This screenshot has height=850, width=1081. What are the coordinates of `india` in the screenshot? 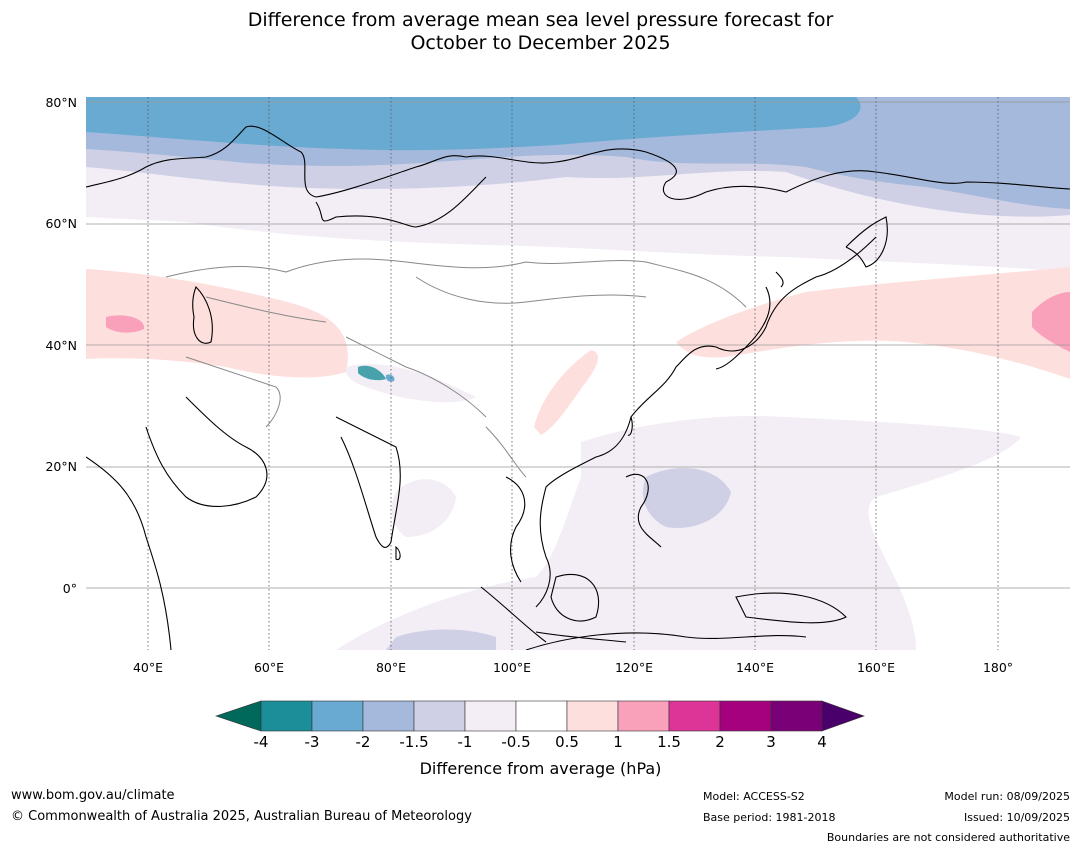 It's located at (368, 482).